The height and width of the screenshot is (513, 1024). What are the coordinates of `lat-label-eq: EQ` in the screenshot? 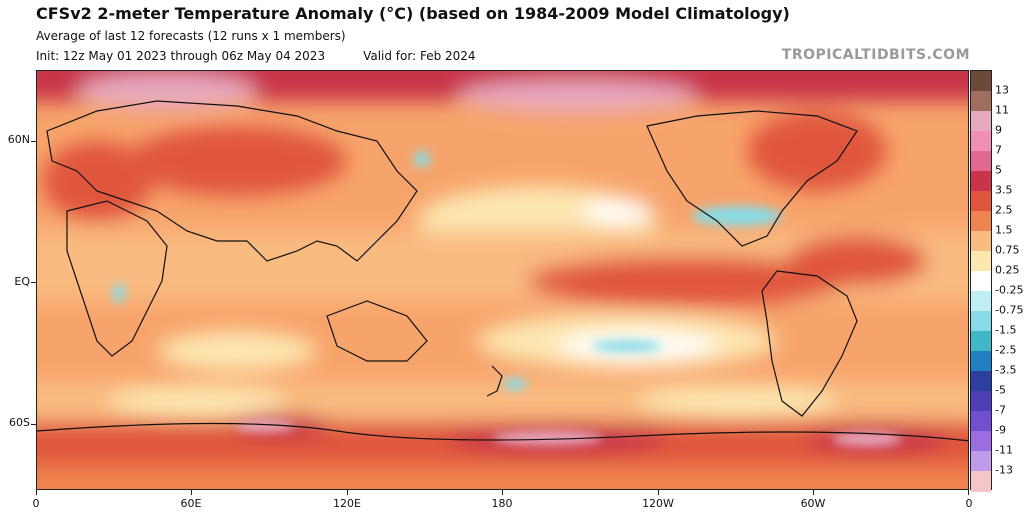 It's located at (22, 281).